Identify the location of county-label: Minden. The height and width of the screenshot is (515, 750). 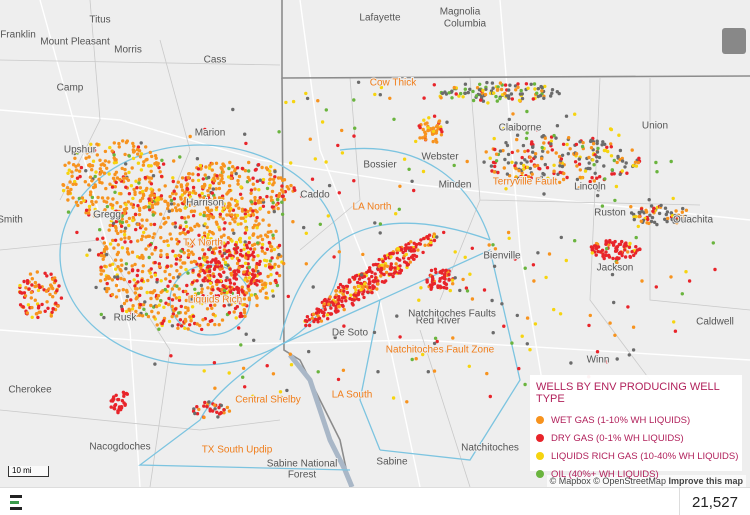
(455, 185).